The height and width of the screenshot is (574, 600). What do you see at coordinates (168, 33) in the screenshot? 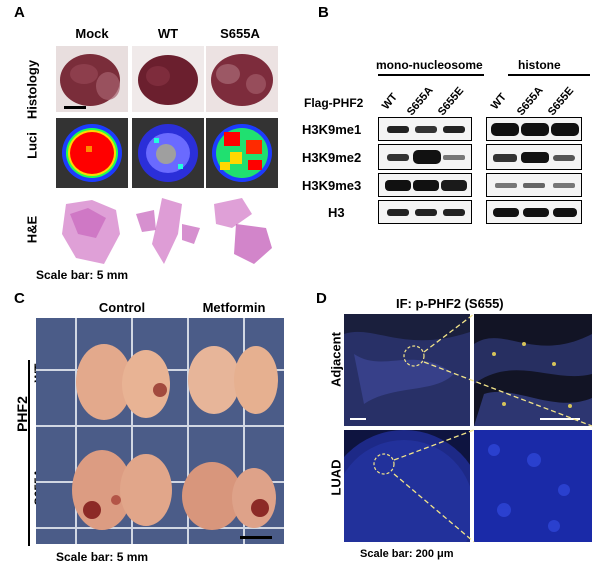
I see `col-wt: WT` at bounding box center [168, 33].